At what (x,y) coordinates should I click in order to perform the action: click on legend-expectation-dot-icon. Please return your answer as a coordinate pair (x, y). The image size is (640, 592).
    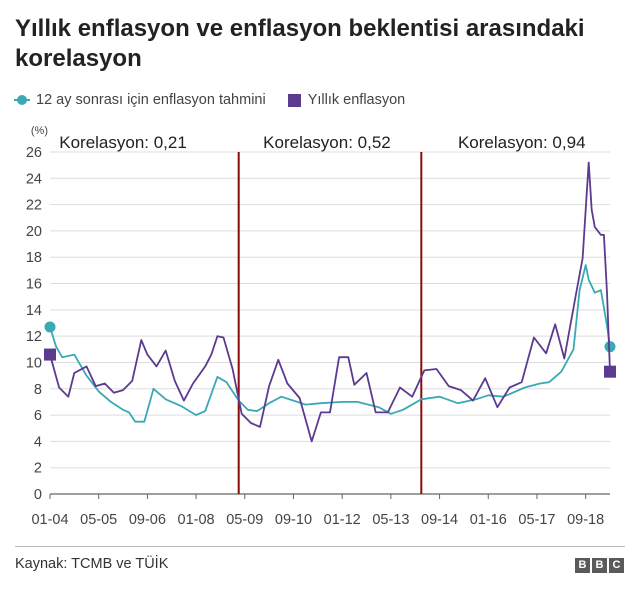
    Looking at the image, I should click on (22, 100).